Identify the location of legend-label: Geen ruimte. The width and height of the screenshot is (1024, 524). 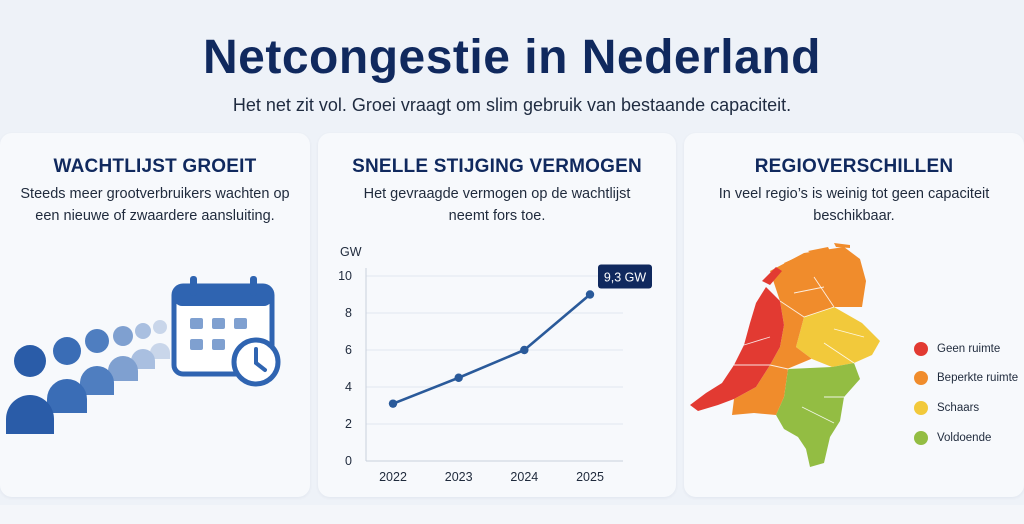
(969, 349).